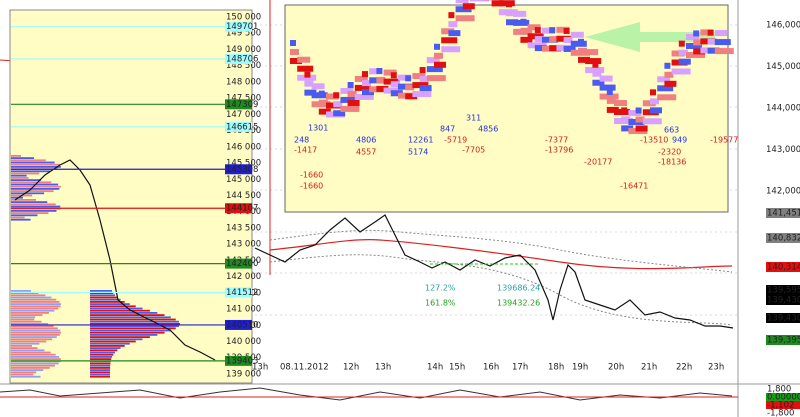  I want to click on inset-label: -16471, so click(634, 186).